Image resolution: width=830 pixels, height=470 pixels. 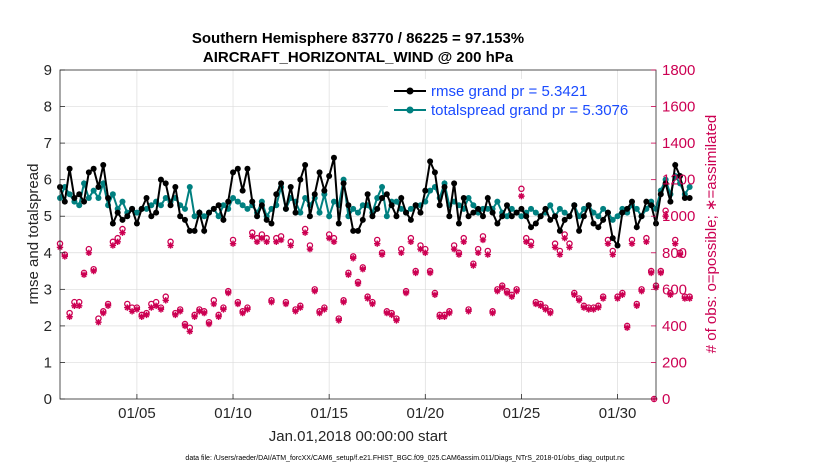 I want to click on y-tick-label-right: 0, so click(x=666, y=399).